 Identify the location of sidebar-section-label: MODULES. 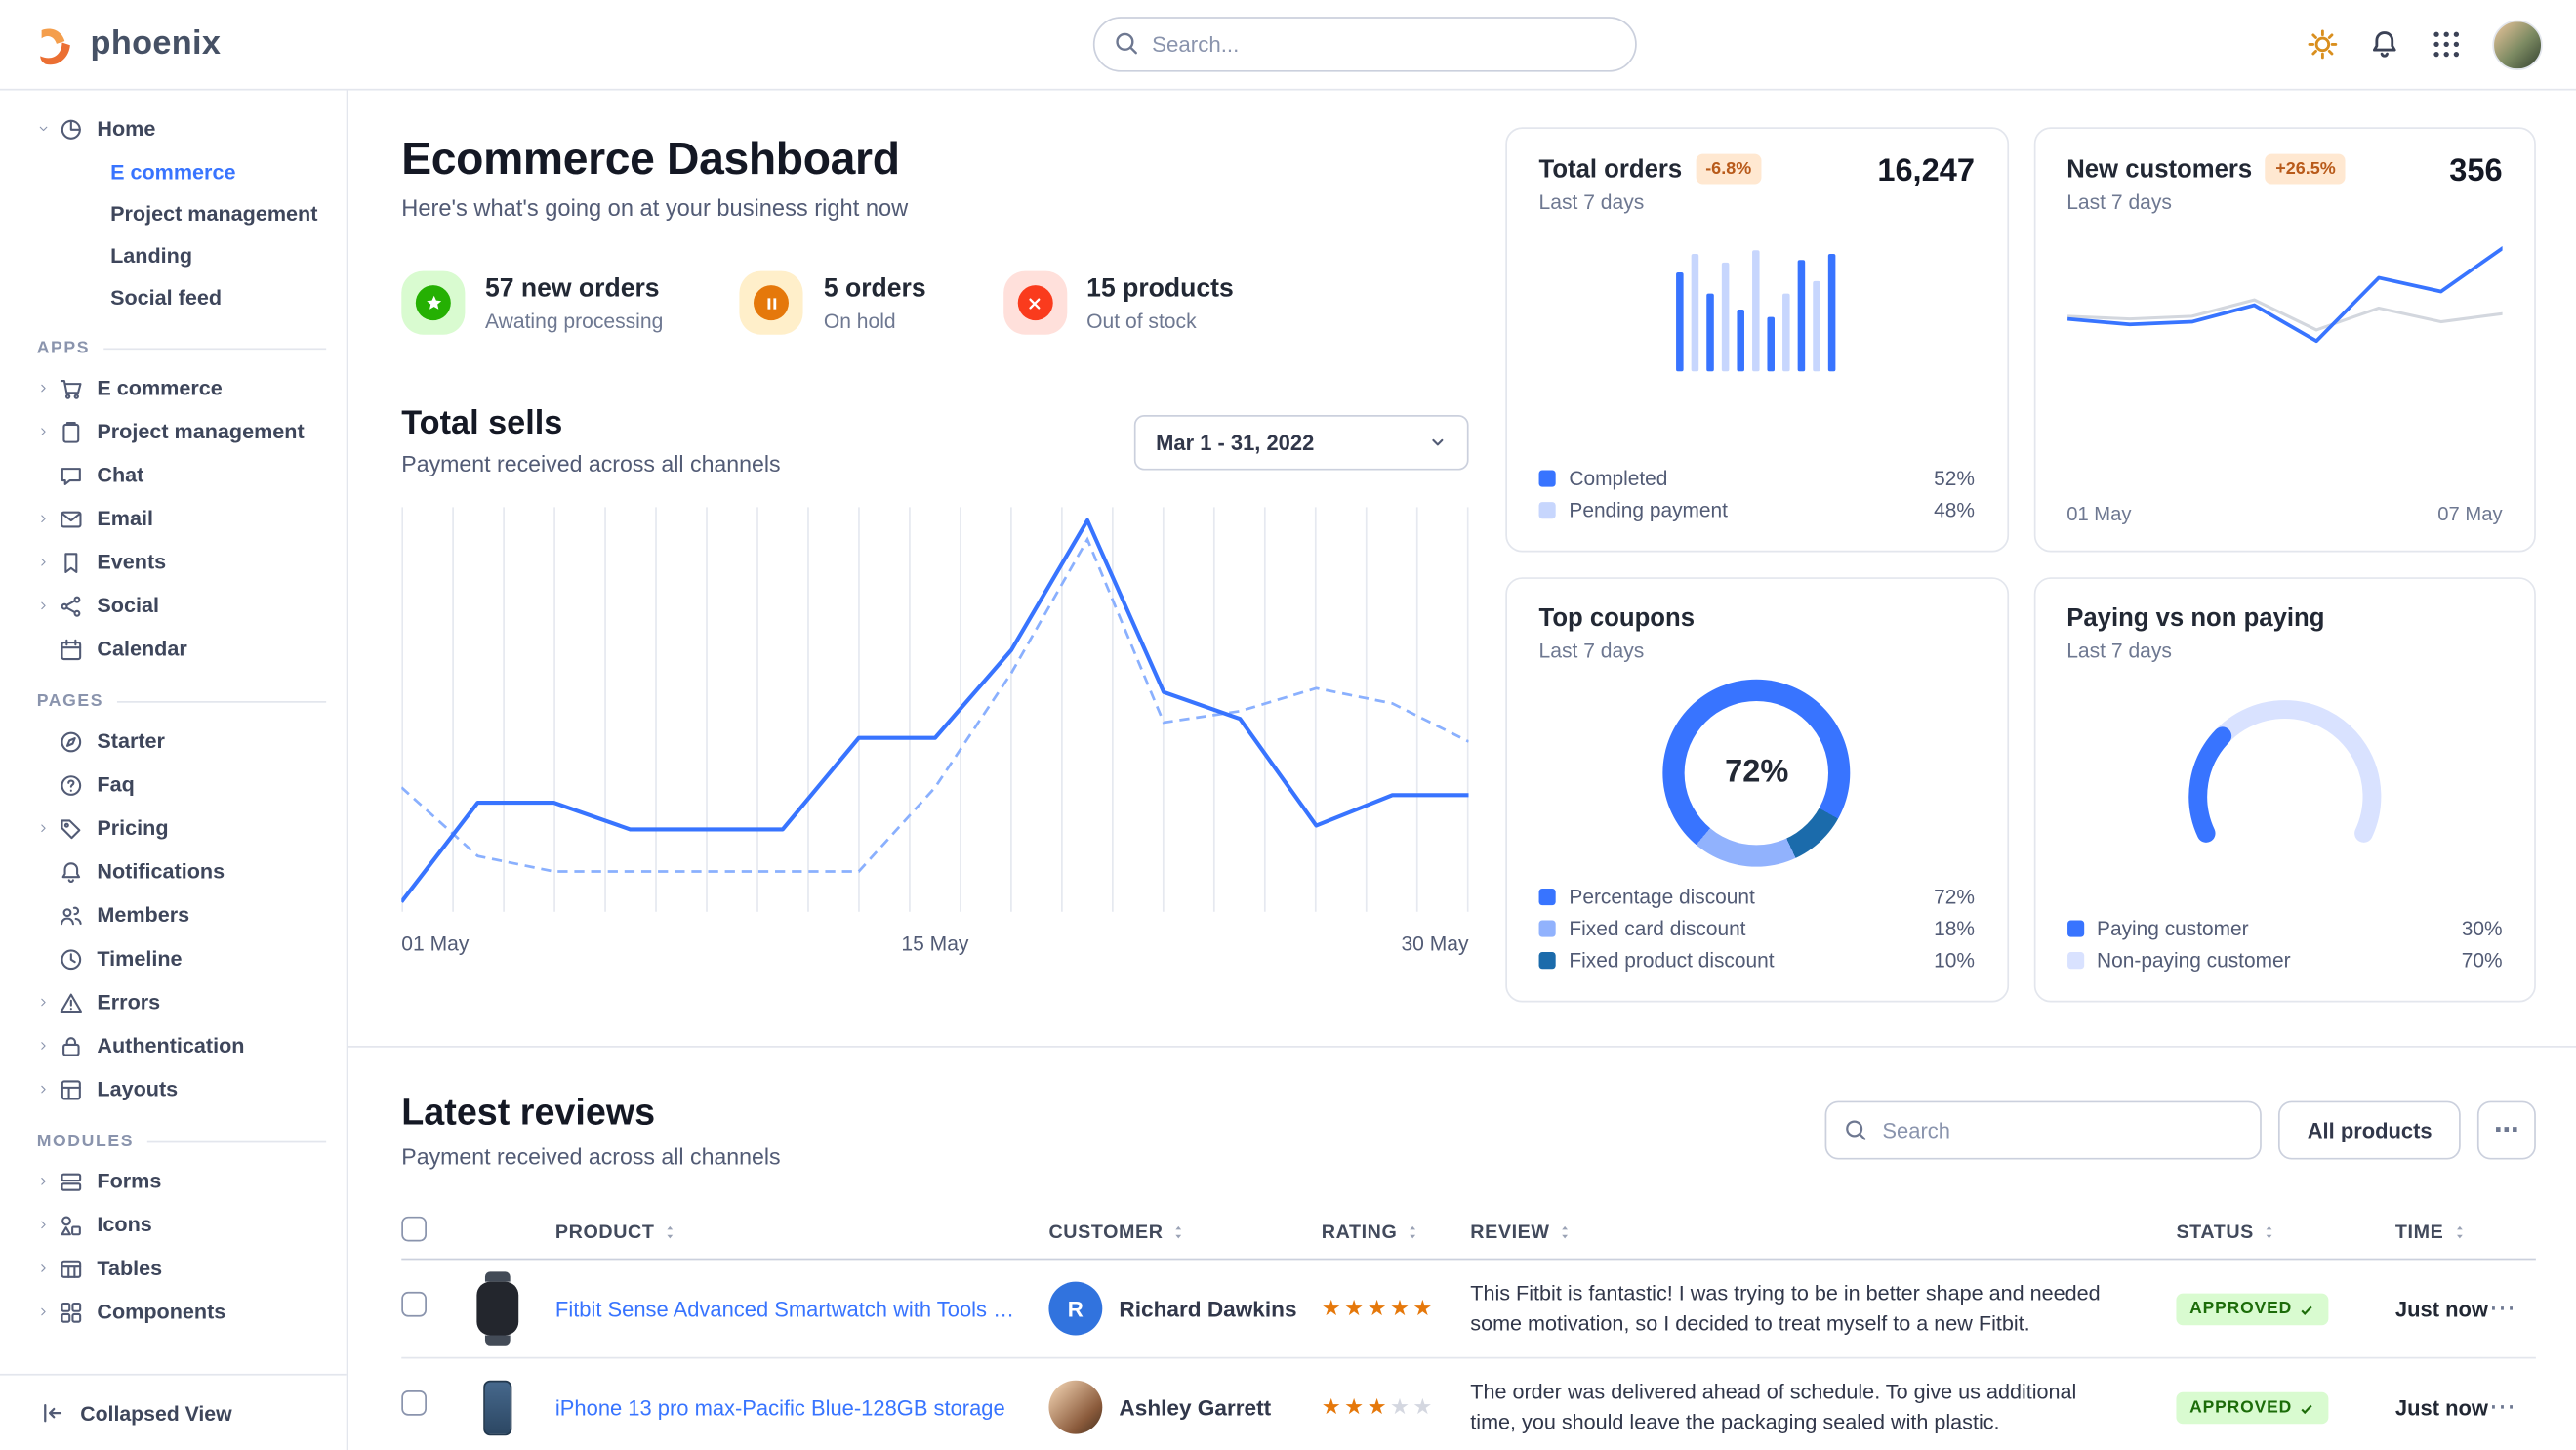
(192, 1142).